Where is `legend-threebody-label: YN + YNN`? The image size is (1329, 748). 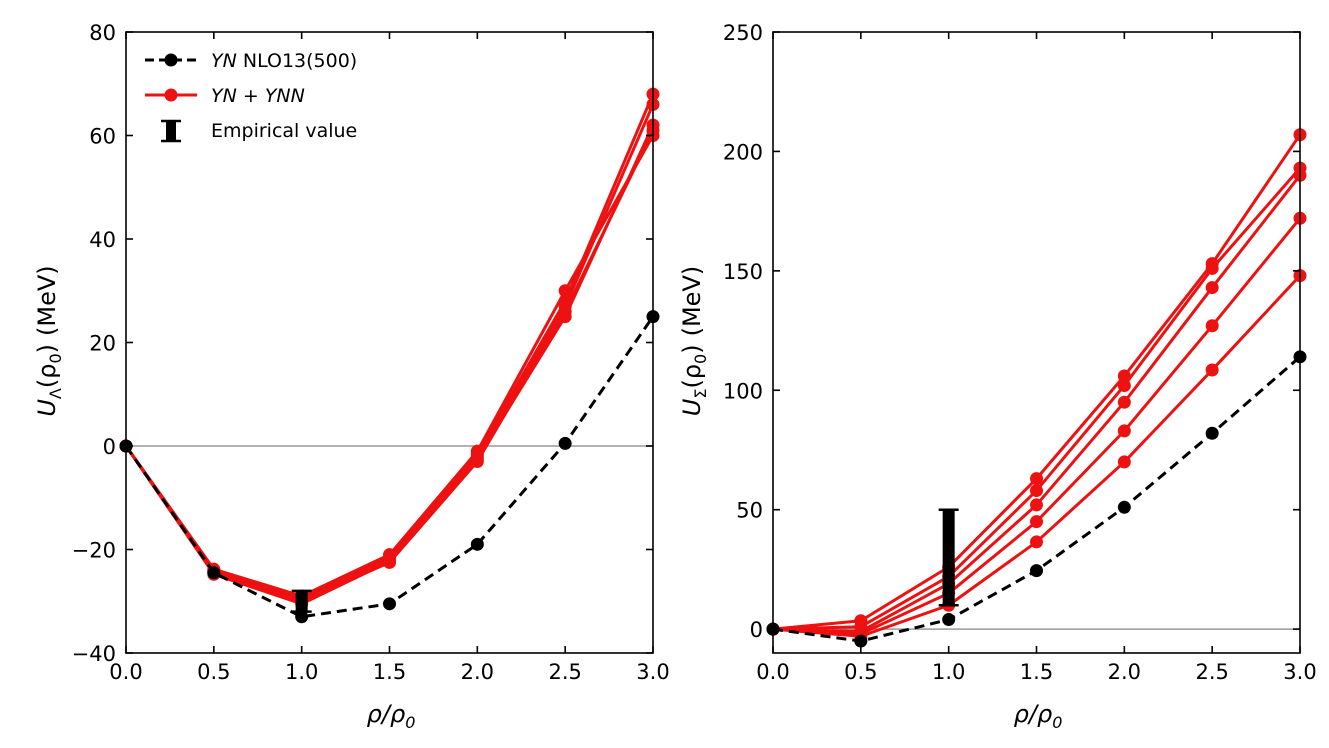 legend-threebody-label: YN + YNN is located at coordinates (258, 96).